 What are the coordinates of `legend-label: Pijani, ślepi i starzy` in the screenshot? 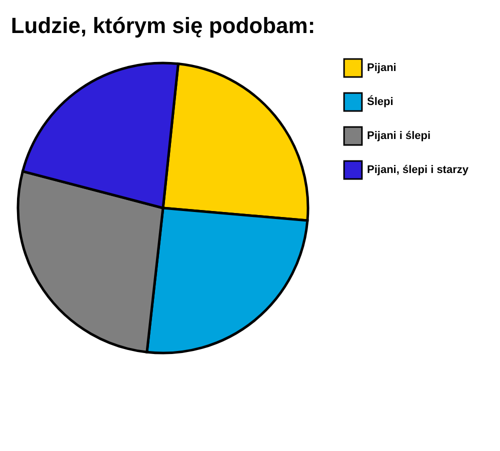 It's located at (418, 170).